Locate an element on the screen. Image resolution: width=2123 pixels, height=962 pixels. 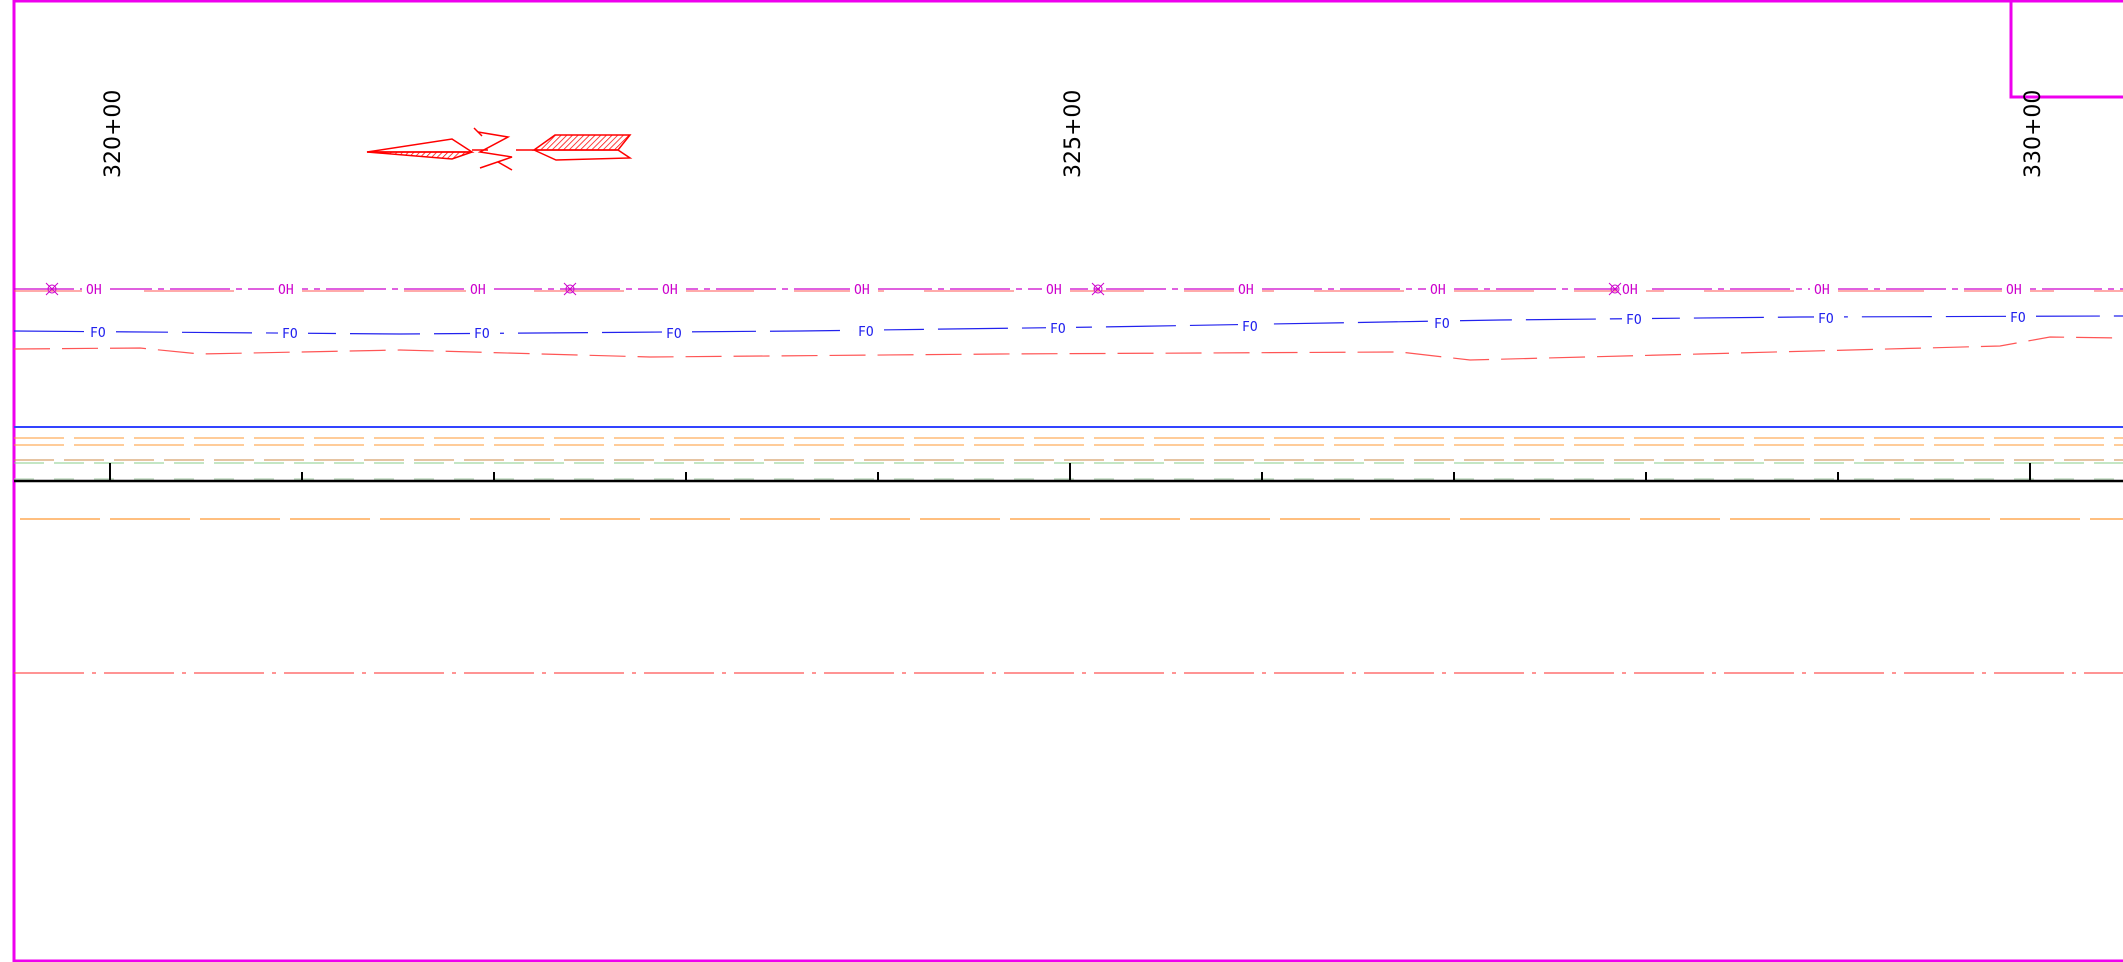
overhead-utility-line: OH OH OH OH OH OH OH OH OH OH OH is located at coordinates (1068, 289).